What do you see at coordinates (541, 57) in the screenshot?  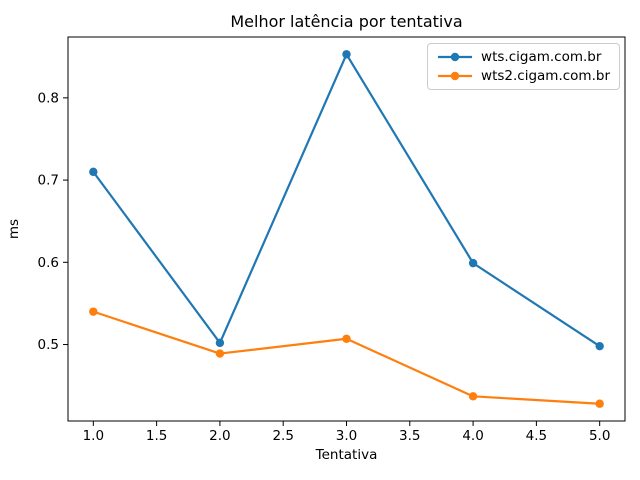 I see `legend-label: wts.cigam.com.br` at bounding box center [541, 57].